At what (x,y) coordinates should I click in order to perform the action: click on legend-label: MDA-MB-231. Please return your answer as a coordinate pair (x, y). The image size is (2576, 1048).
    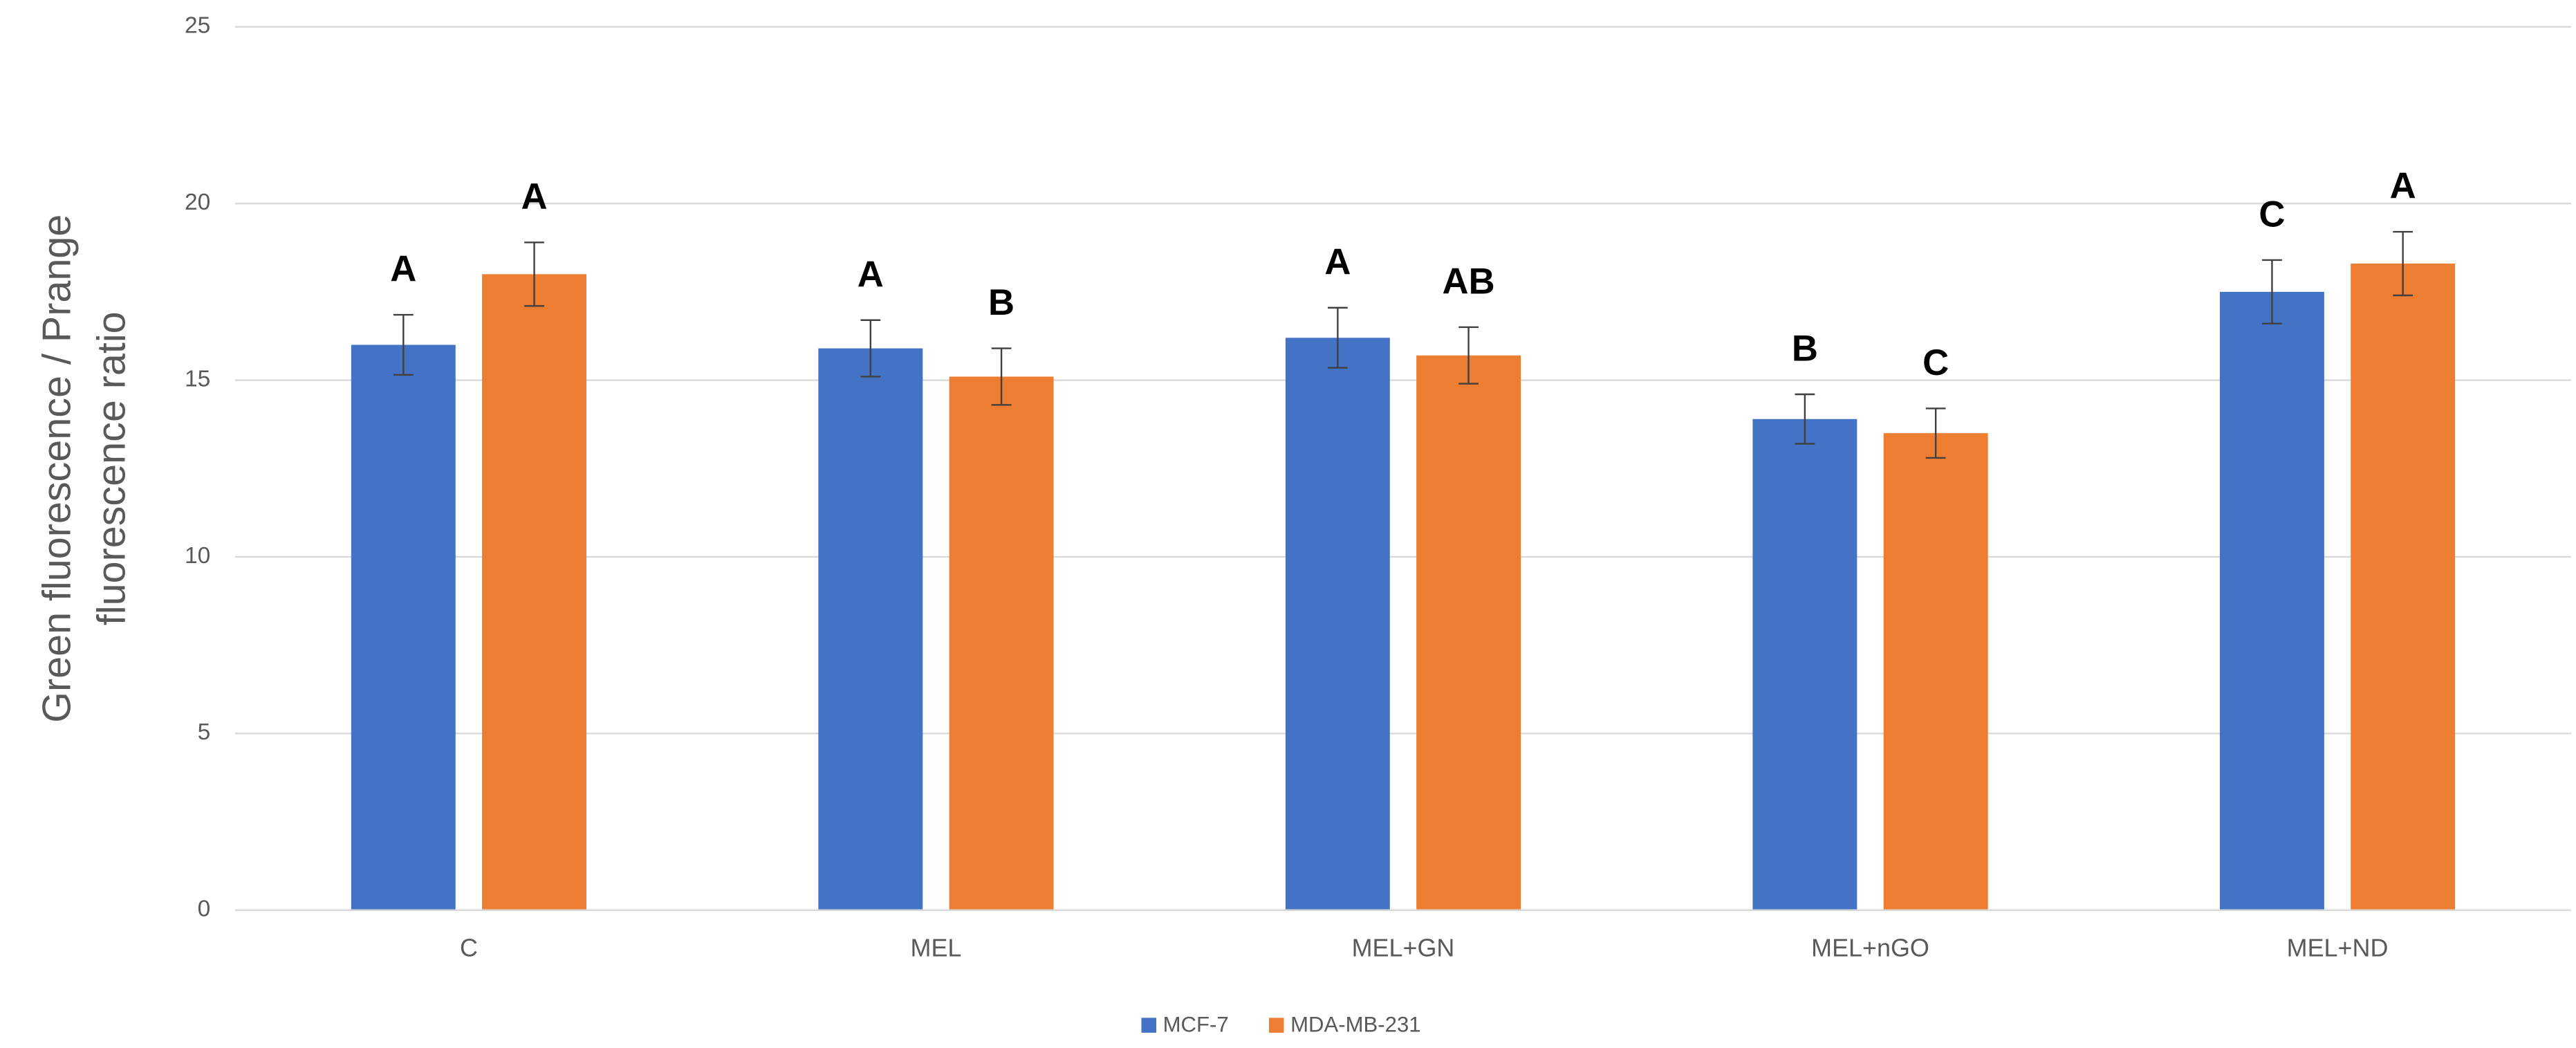
    Looking at the image, I should click on (1356, 1025).